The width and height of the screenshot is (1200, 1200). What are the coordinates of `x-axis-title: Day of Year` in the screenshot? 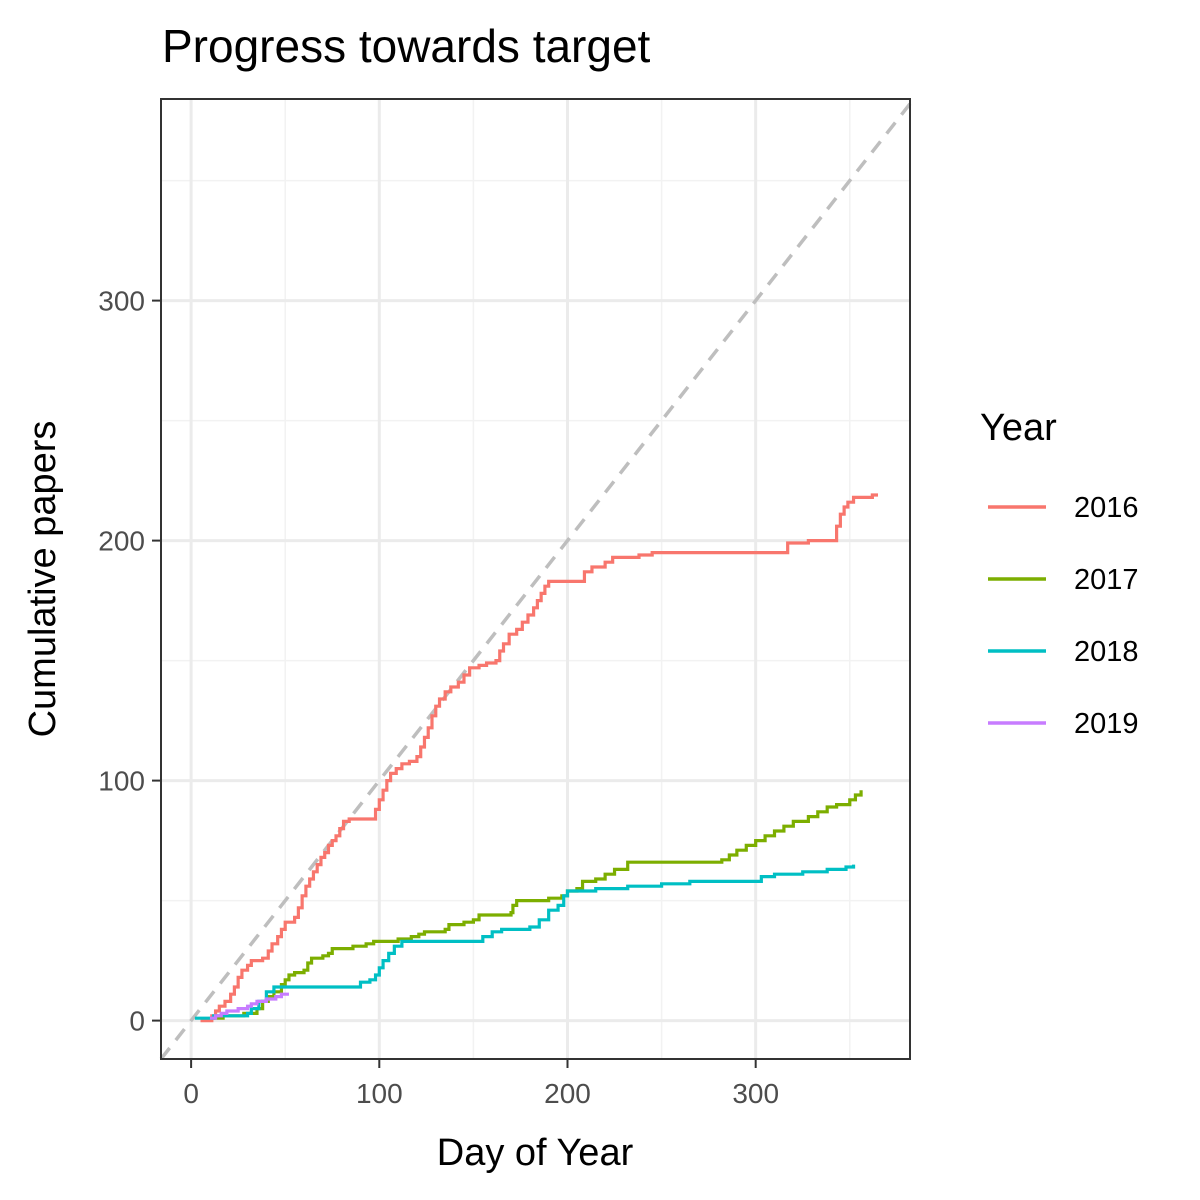 It's located at (535, 1153).